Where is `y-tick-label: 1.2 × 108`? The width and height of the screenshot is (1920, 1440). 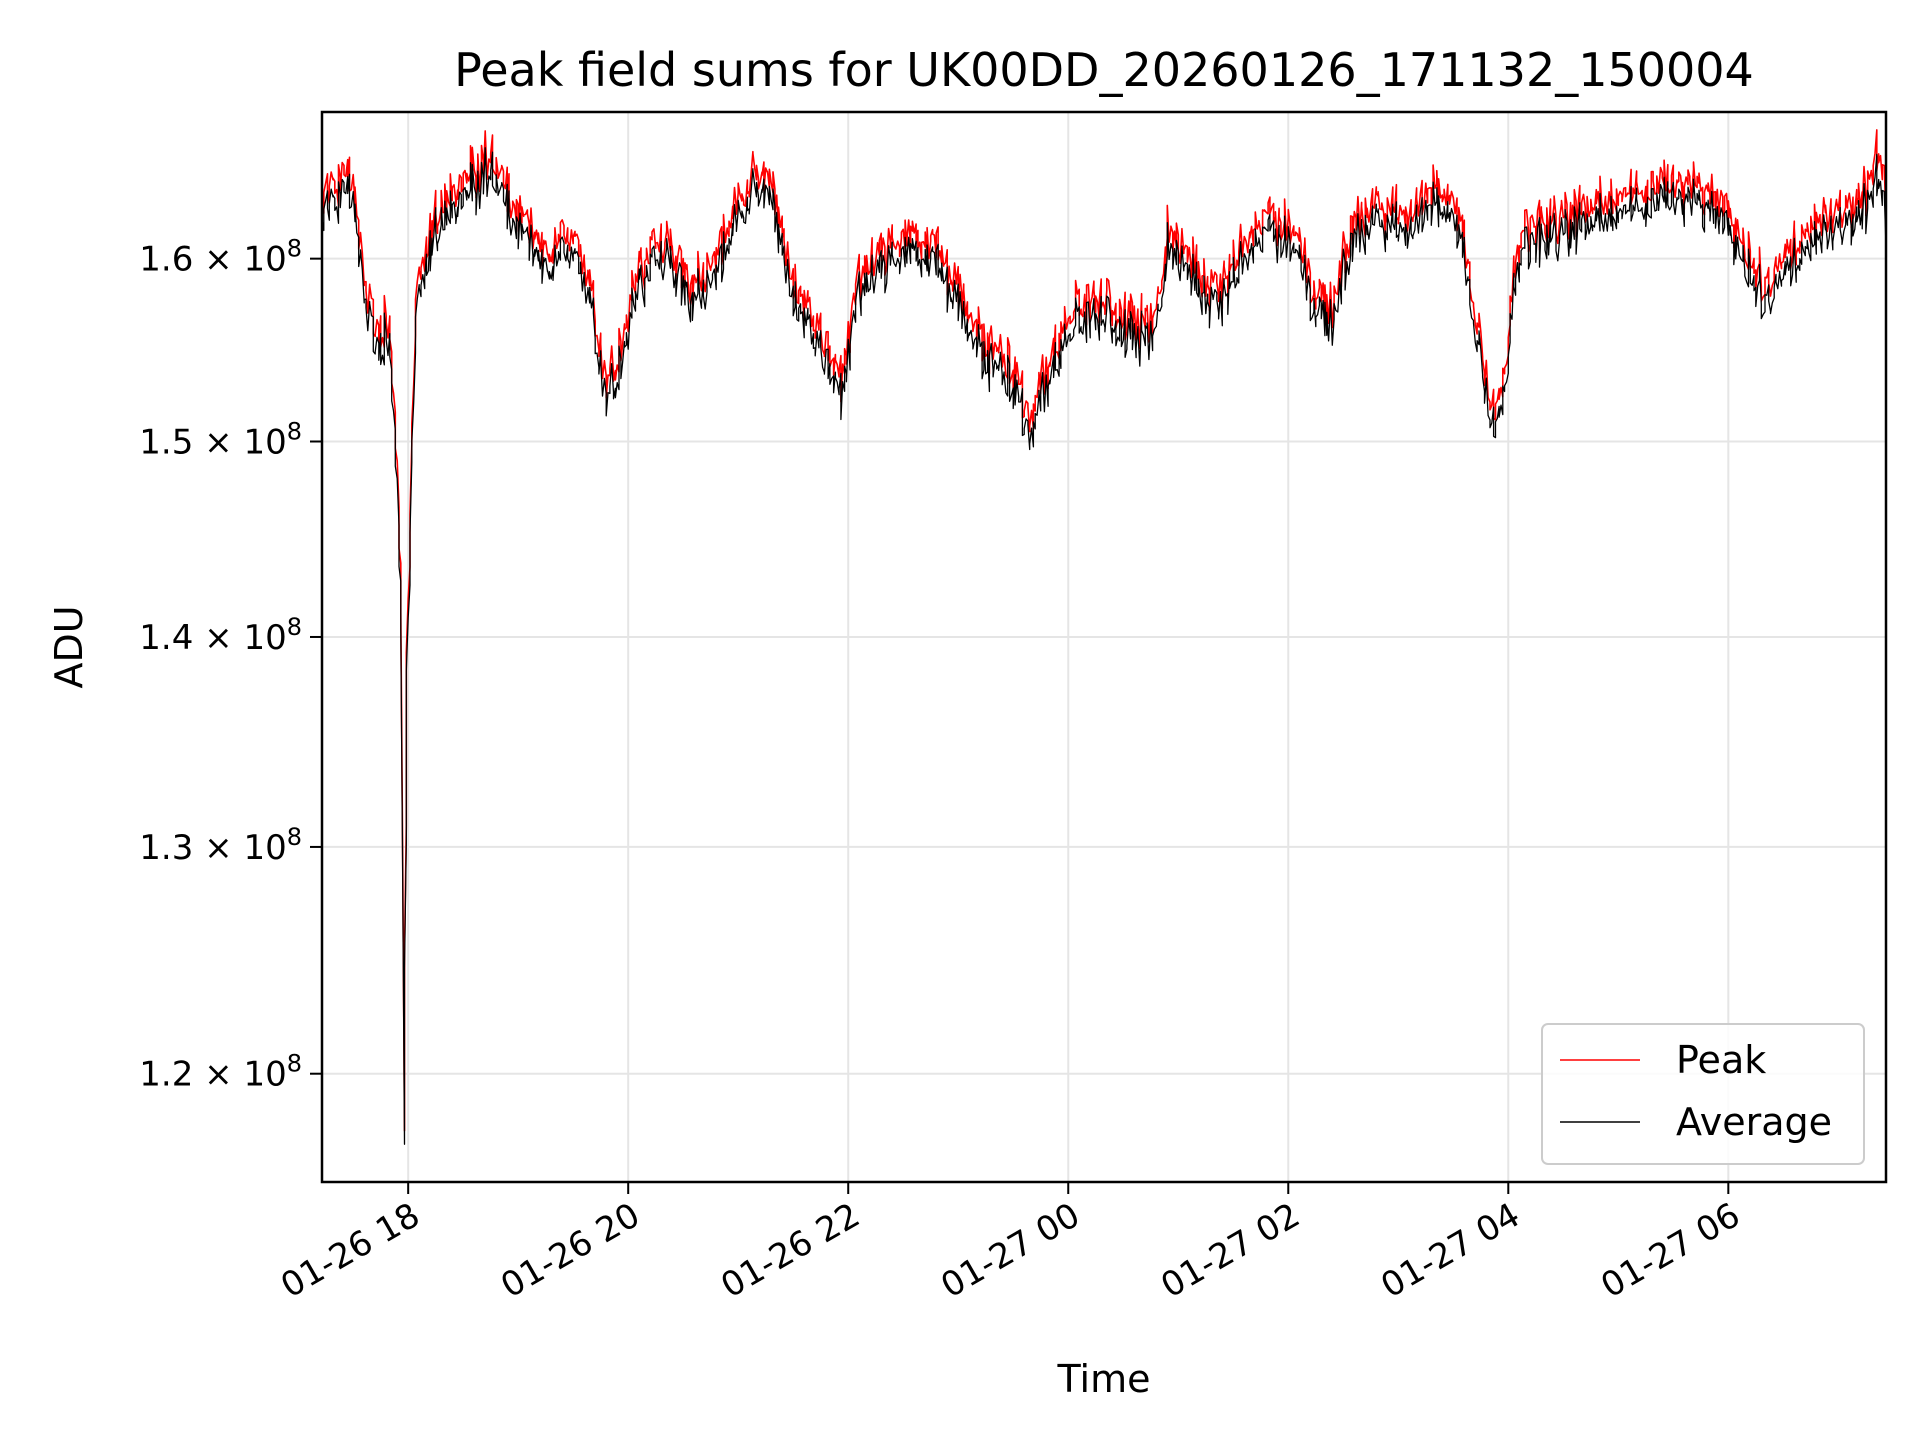 y-tick-label: 1.2 × 108 is located at coordinates (220, 1072).